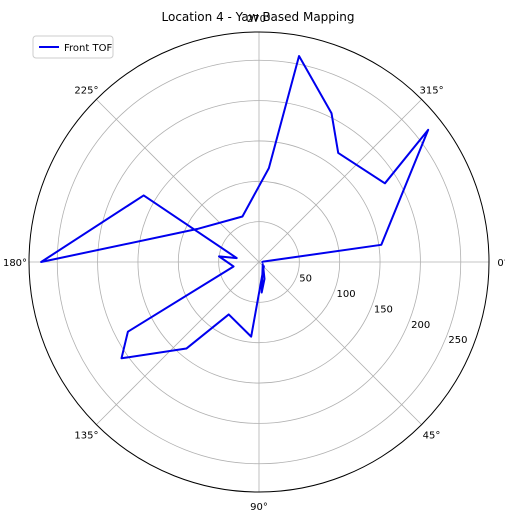 The image size is (505, 516). Describe the element at coordinates (457, 340) in the screenshot. I see `r-tick-label-250: 250` at that location.